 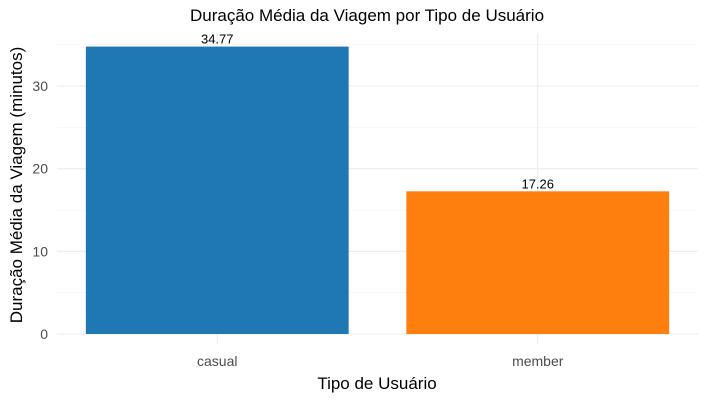 What do you see at coordinates (40, 251) in the screenshot?
I see `y-tick-label: 10` at bounding box center [40, 251].